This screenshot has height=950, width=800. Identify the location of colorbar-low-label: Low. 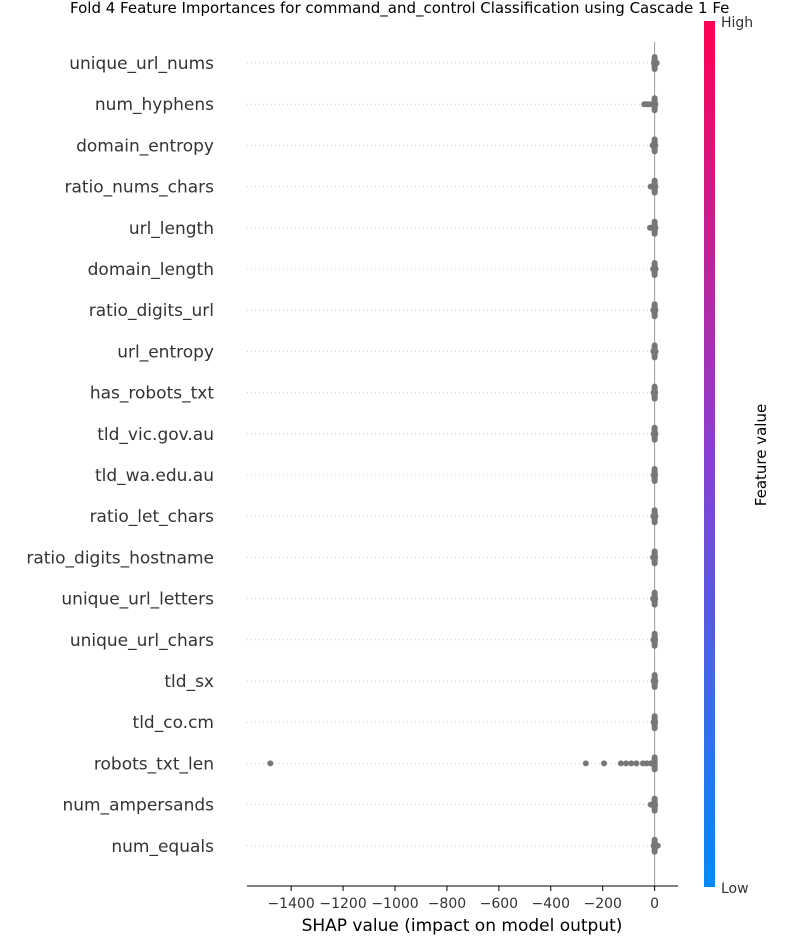
(735, 889).